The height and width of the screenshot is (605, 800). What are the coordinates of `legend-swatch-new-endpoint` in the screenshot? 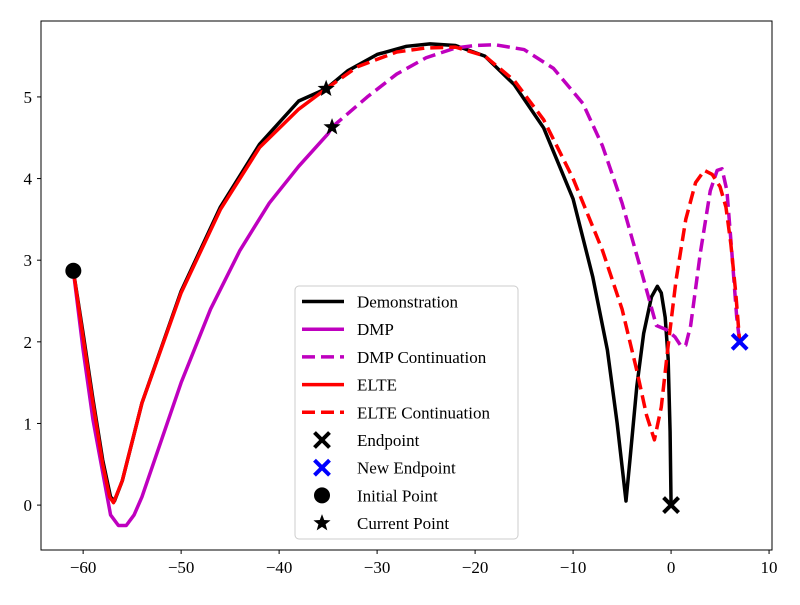 It's located at (322, 467).